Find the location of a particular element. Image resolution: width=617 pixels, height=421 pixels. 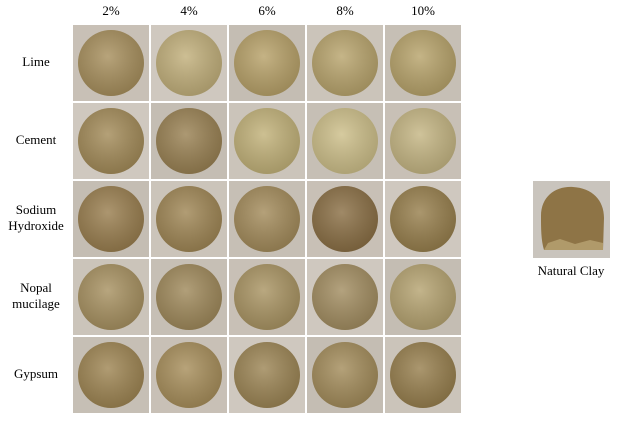

column-label: 8% is located at coordinates (345, 10).